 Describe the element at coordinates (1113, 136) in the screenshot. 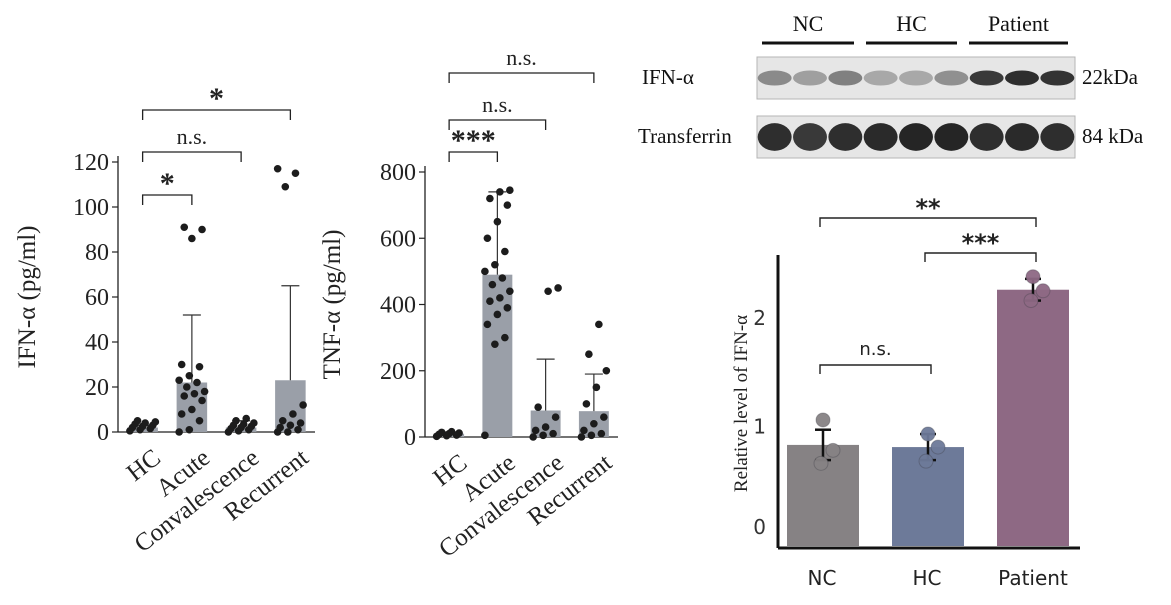

I see `blot-size-label: 84 kDa` at that location.